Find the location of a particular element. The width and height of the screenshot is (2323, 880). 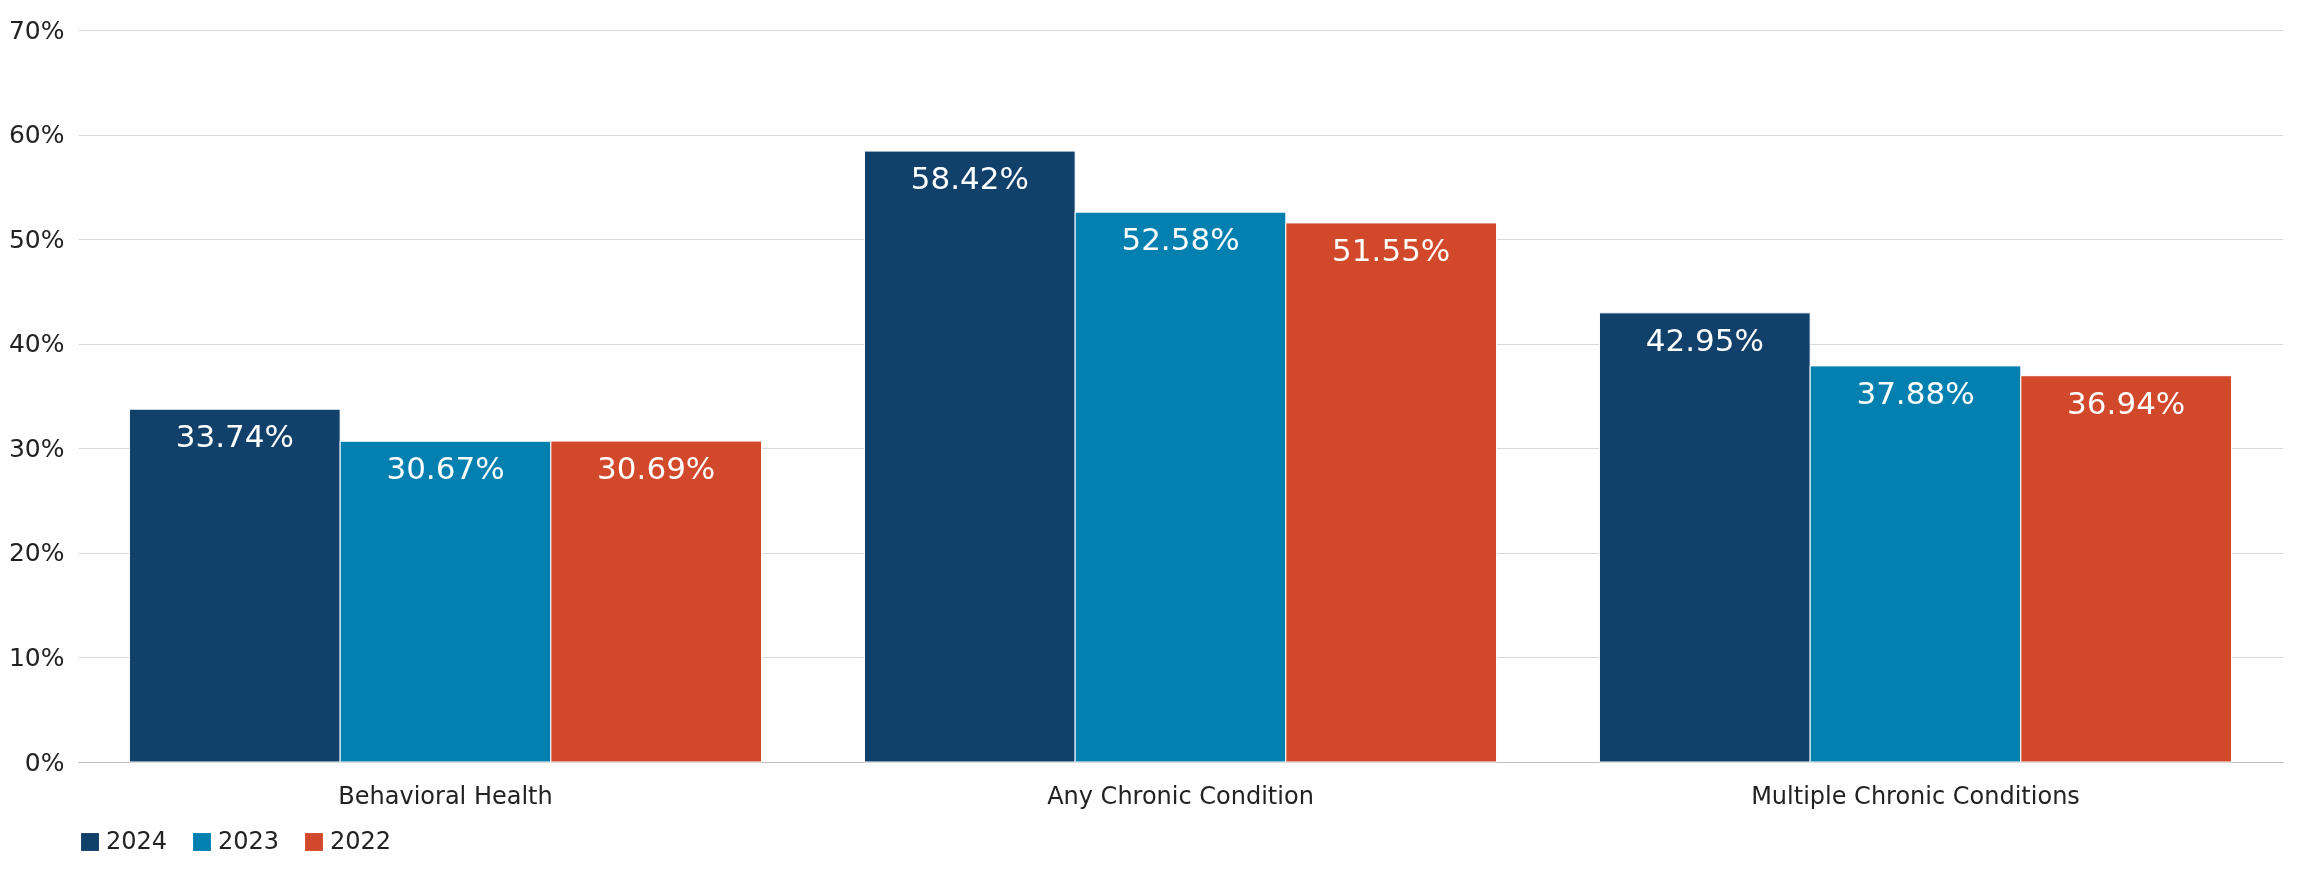

x-tick-label: Behavioral Health is located at coordinates (445, 795).